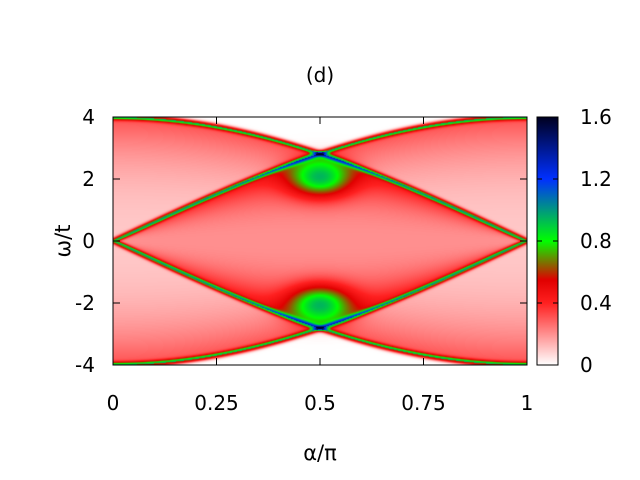 Image resolution: width=640 pixels, height=480 pixels. I want to click on y-tick-label: -2, so click(85, 303).